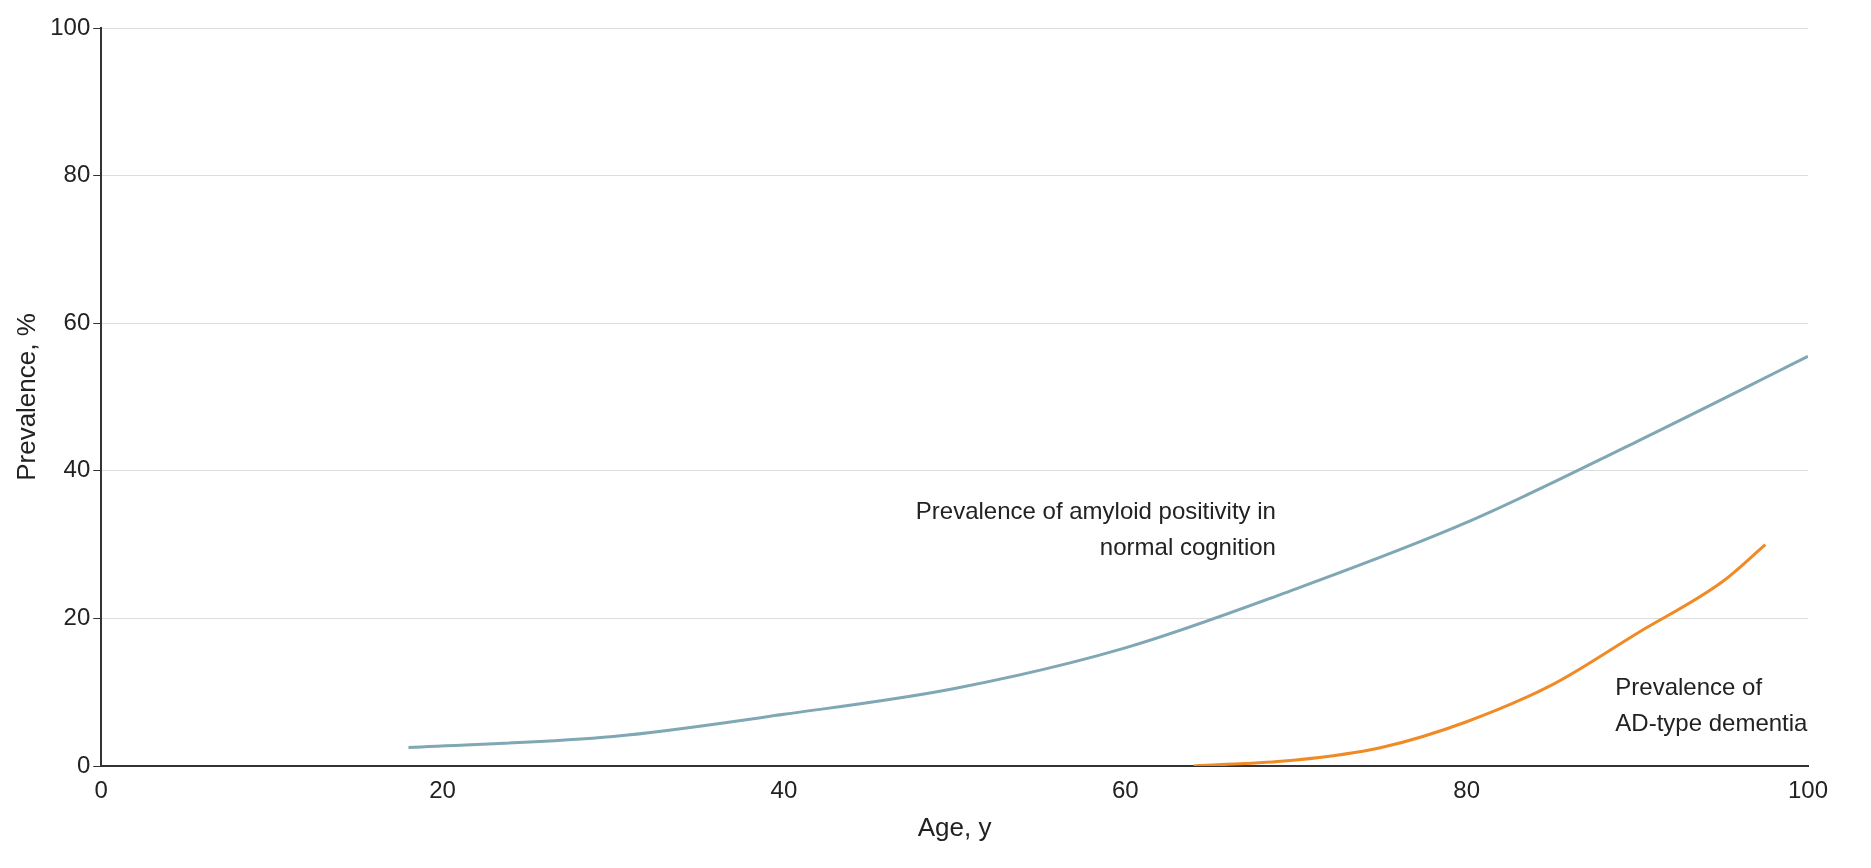 The width and height of the screenshot is (1871, 868). Describe the element at coordinates (25, 397) in the screenshot. I see `y-axis-title: Prevalence, %` at that location.